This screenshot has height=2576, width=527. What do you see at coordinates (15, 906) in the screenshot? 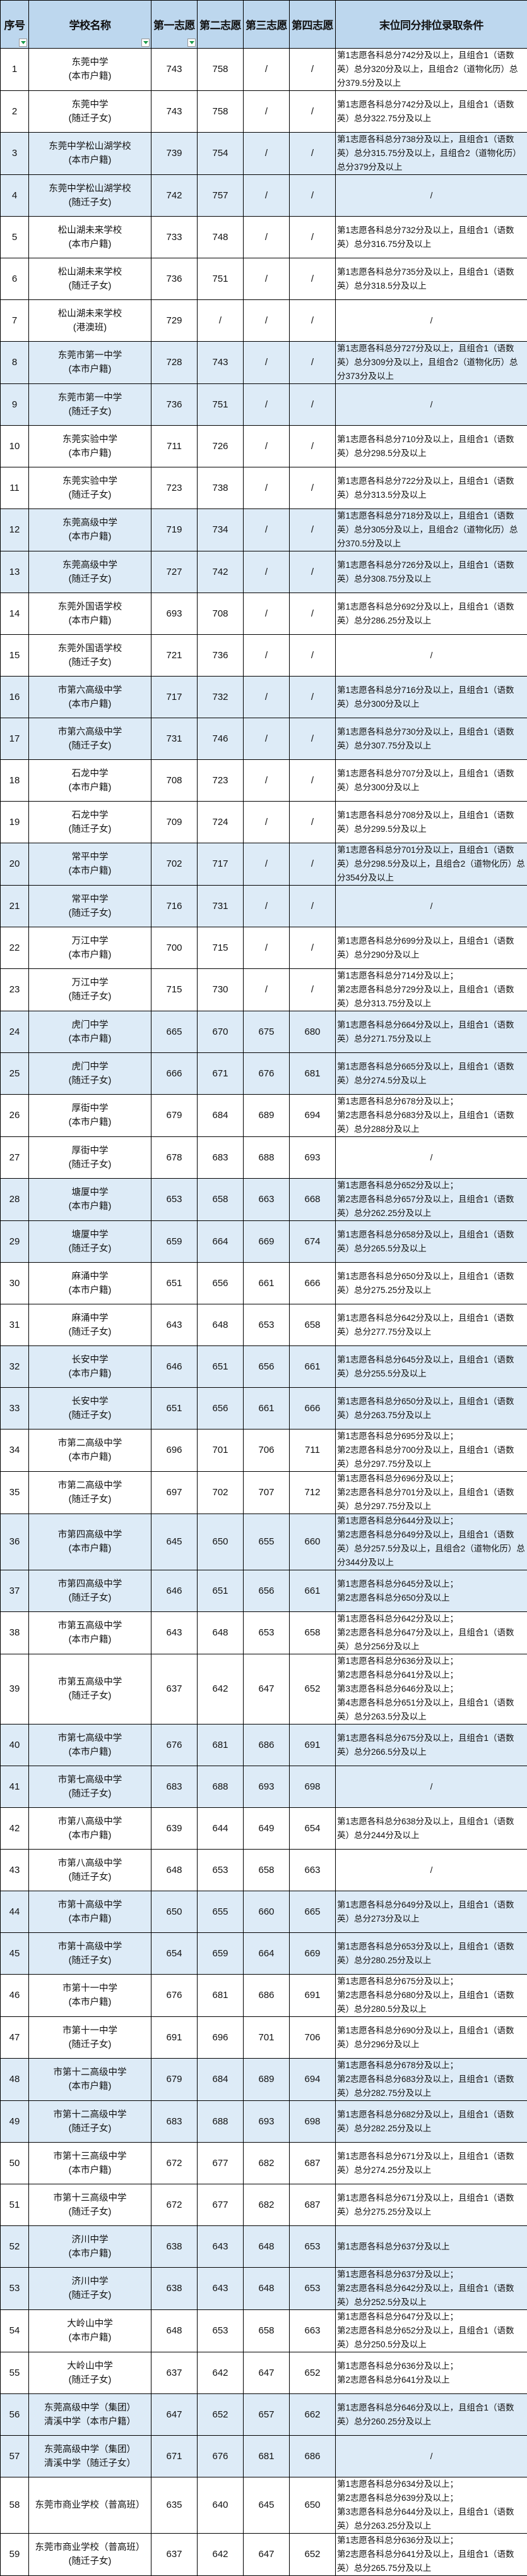
I see `cell-no: 21` at bounding box center [15, 906].